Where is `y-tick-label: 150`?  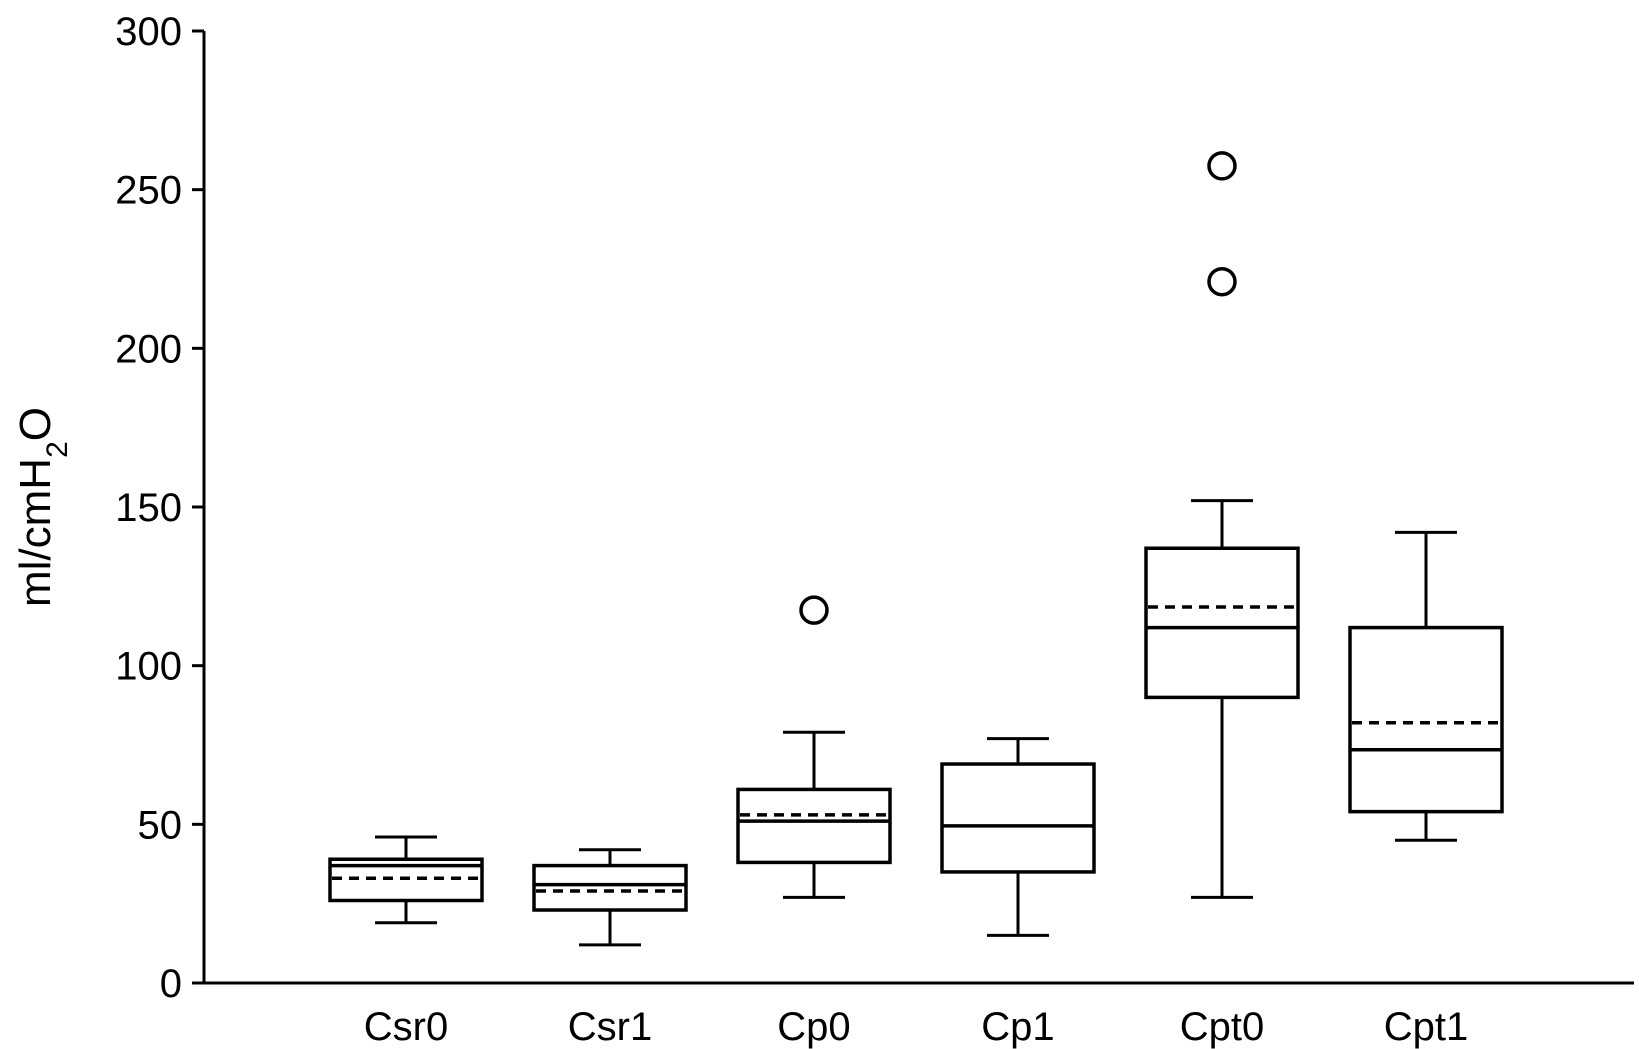
y-tick-label: 150 is located at coordinates (148, 508).